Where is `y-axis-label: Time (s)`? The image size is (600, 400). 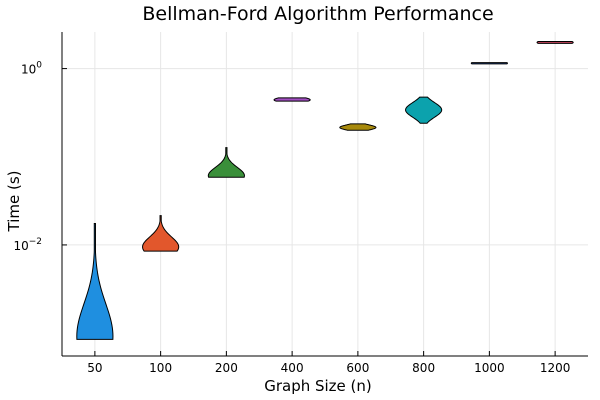
y-axis-label: Time (s) is located at coordinates (14, 202).